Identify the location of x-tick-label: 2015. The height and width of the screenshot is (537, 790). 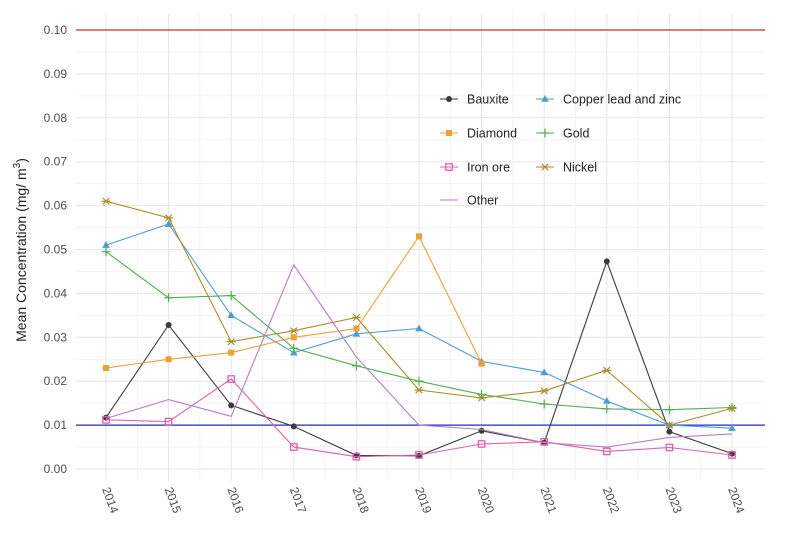
(173, 500).